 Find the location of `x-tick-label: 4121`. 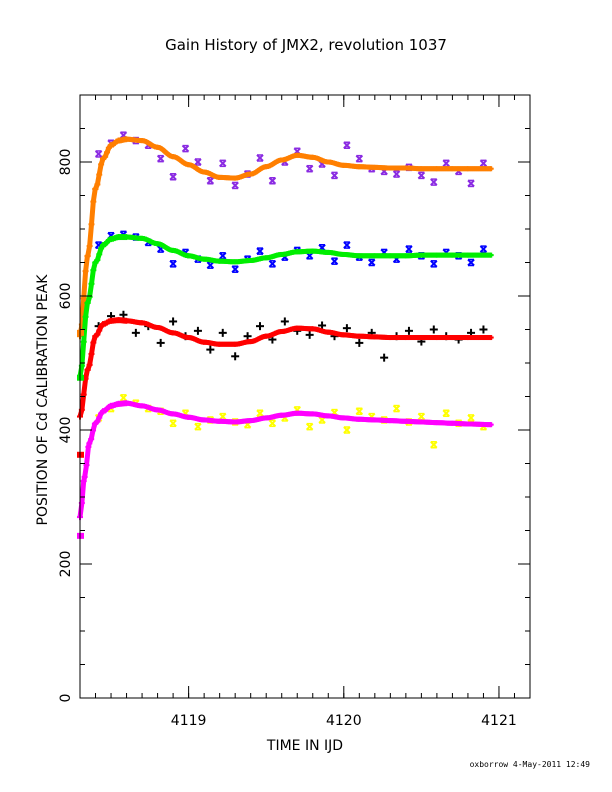

x-tick-label: 4121 is located at coordinates (499, 721).